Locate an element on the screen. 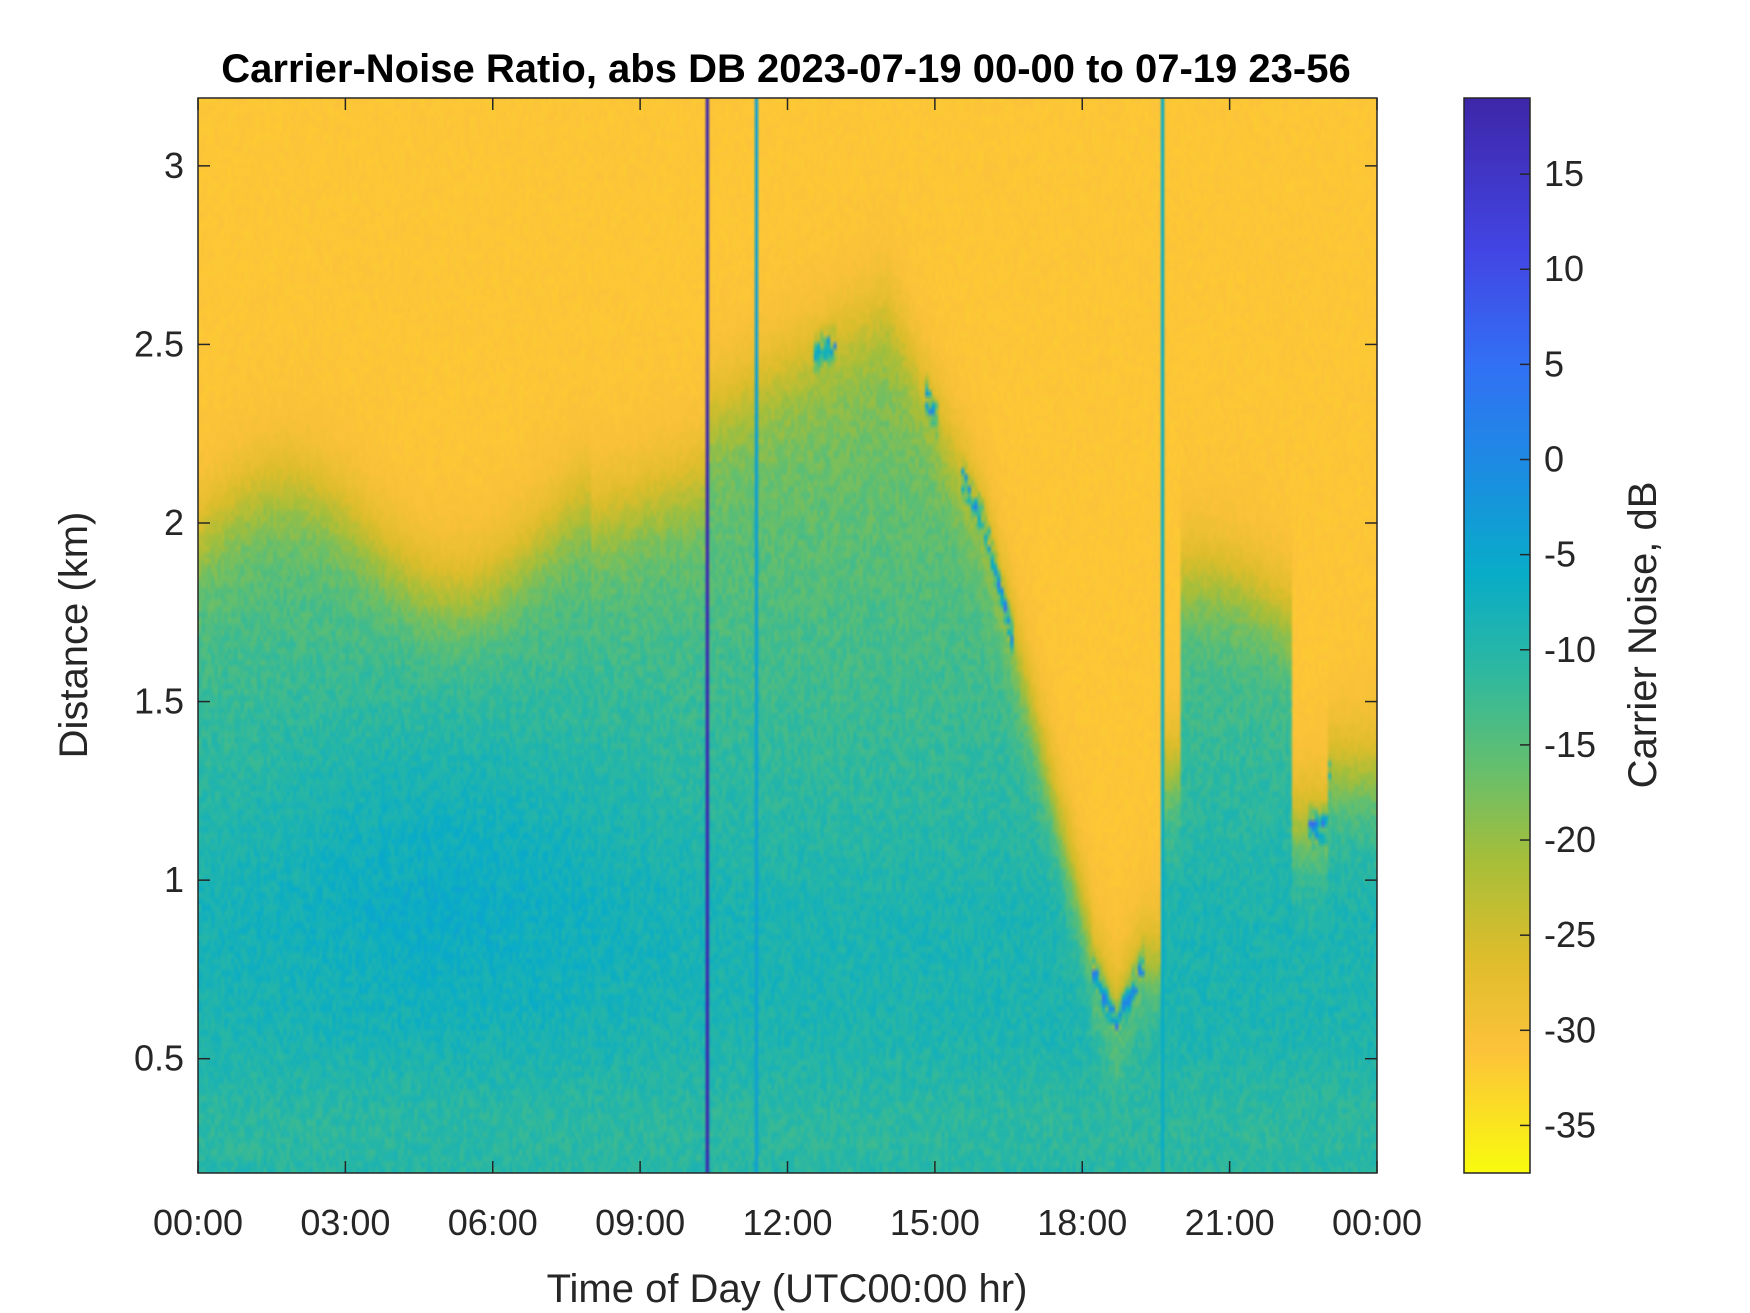 This screenshot has width=1750, height=1313. y-tick-label: 3 is located at coordinates (174, 165).